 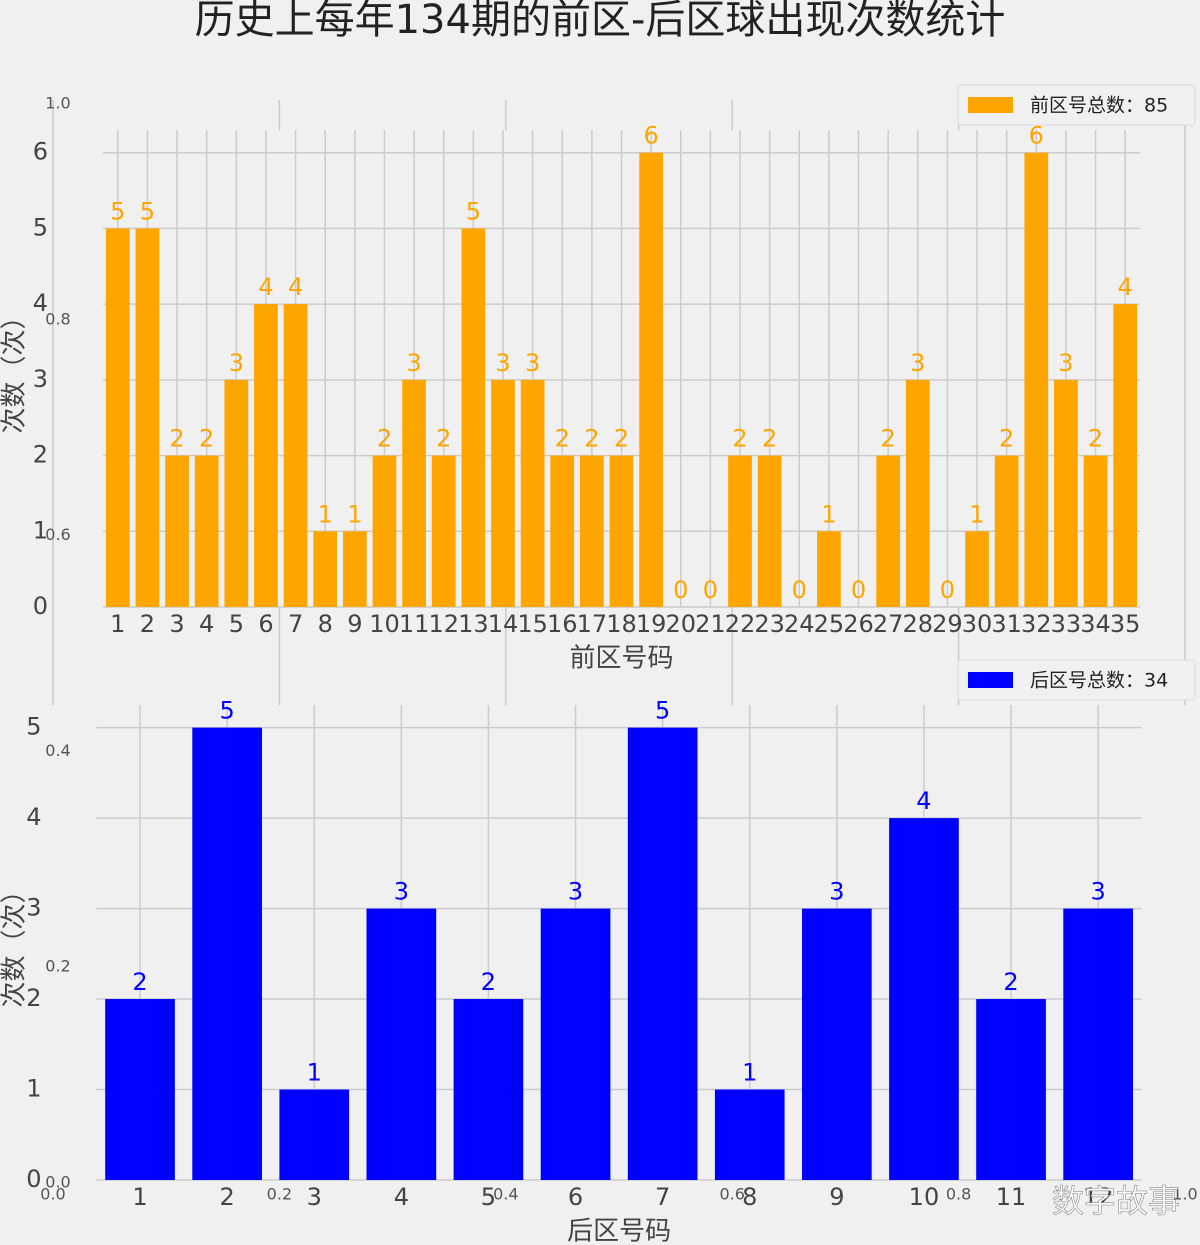 What do you see at coordinates (1116, 1201) in the screenshot?
I see `watermark: 数字故事` at bounding box center [1116, 1201].